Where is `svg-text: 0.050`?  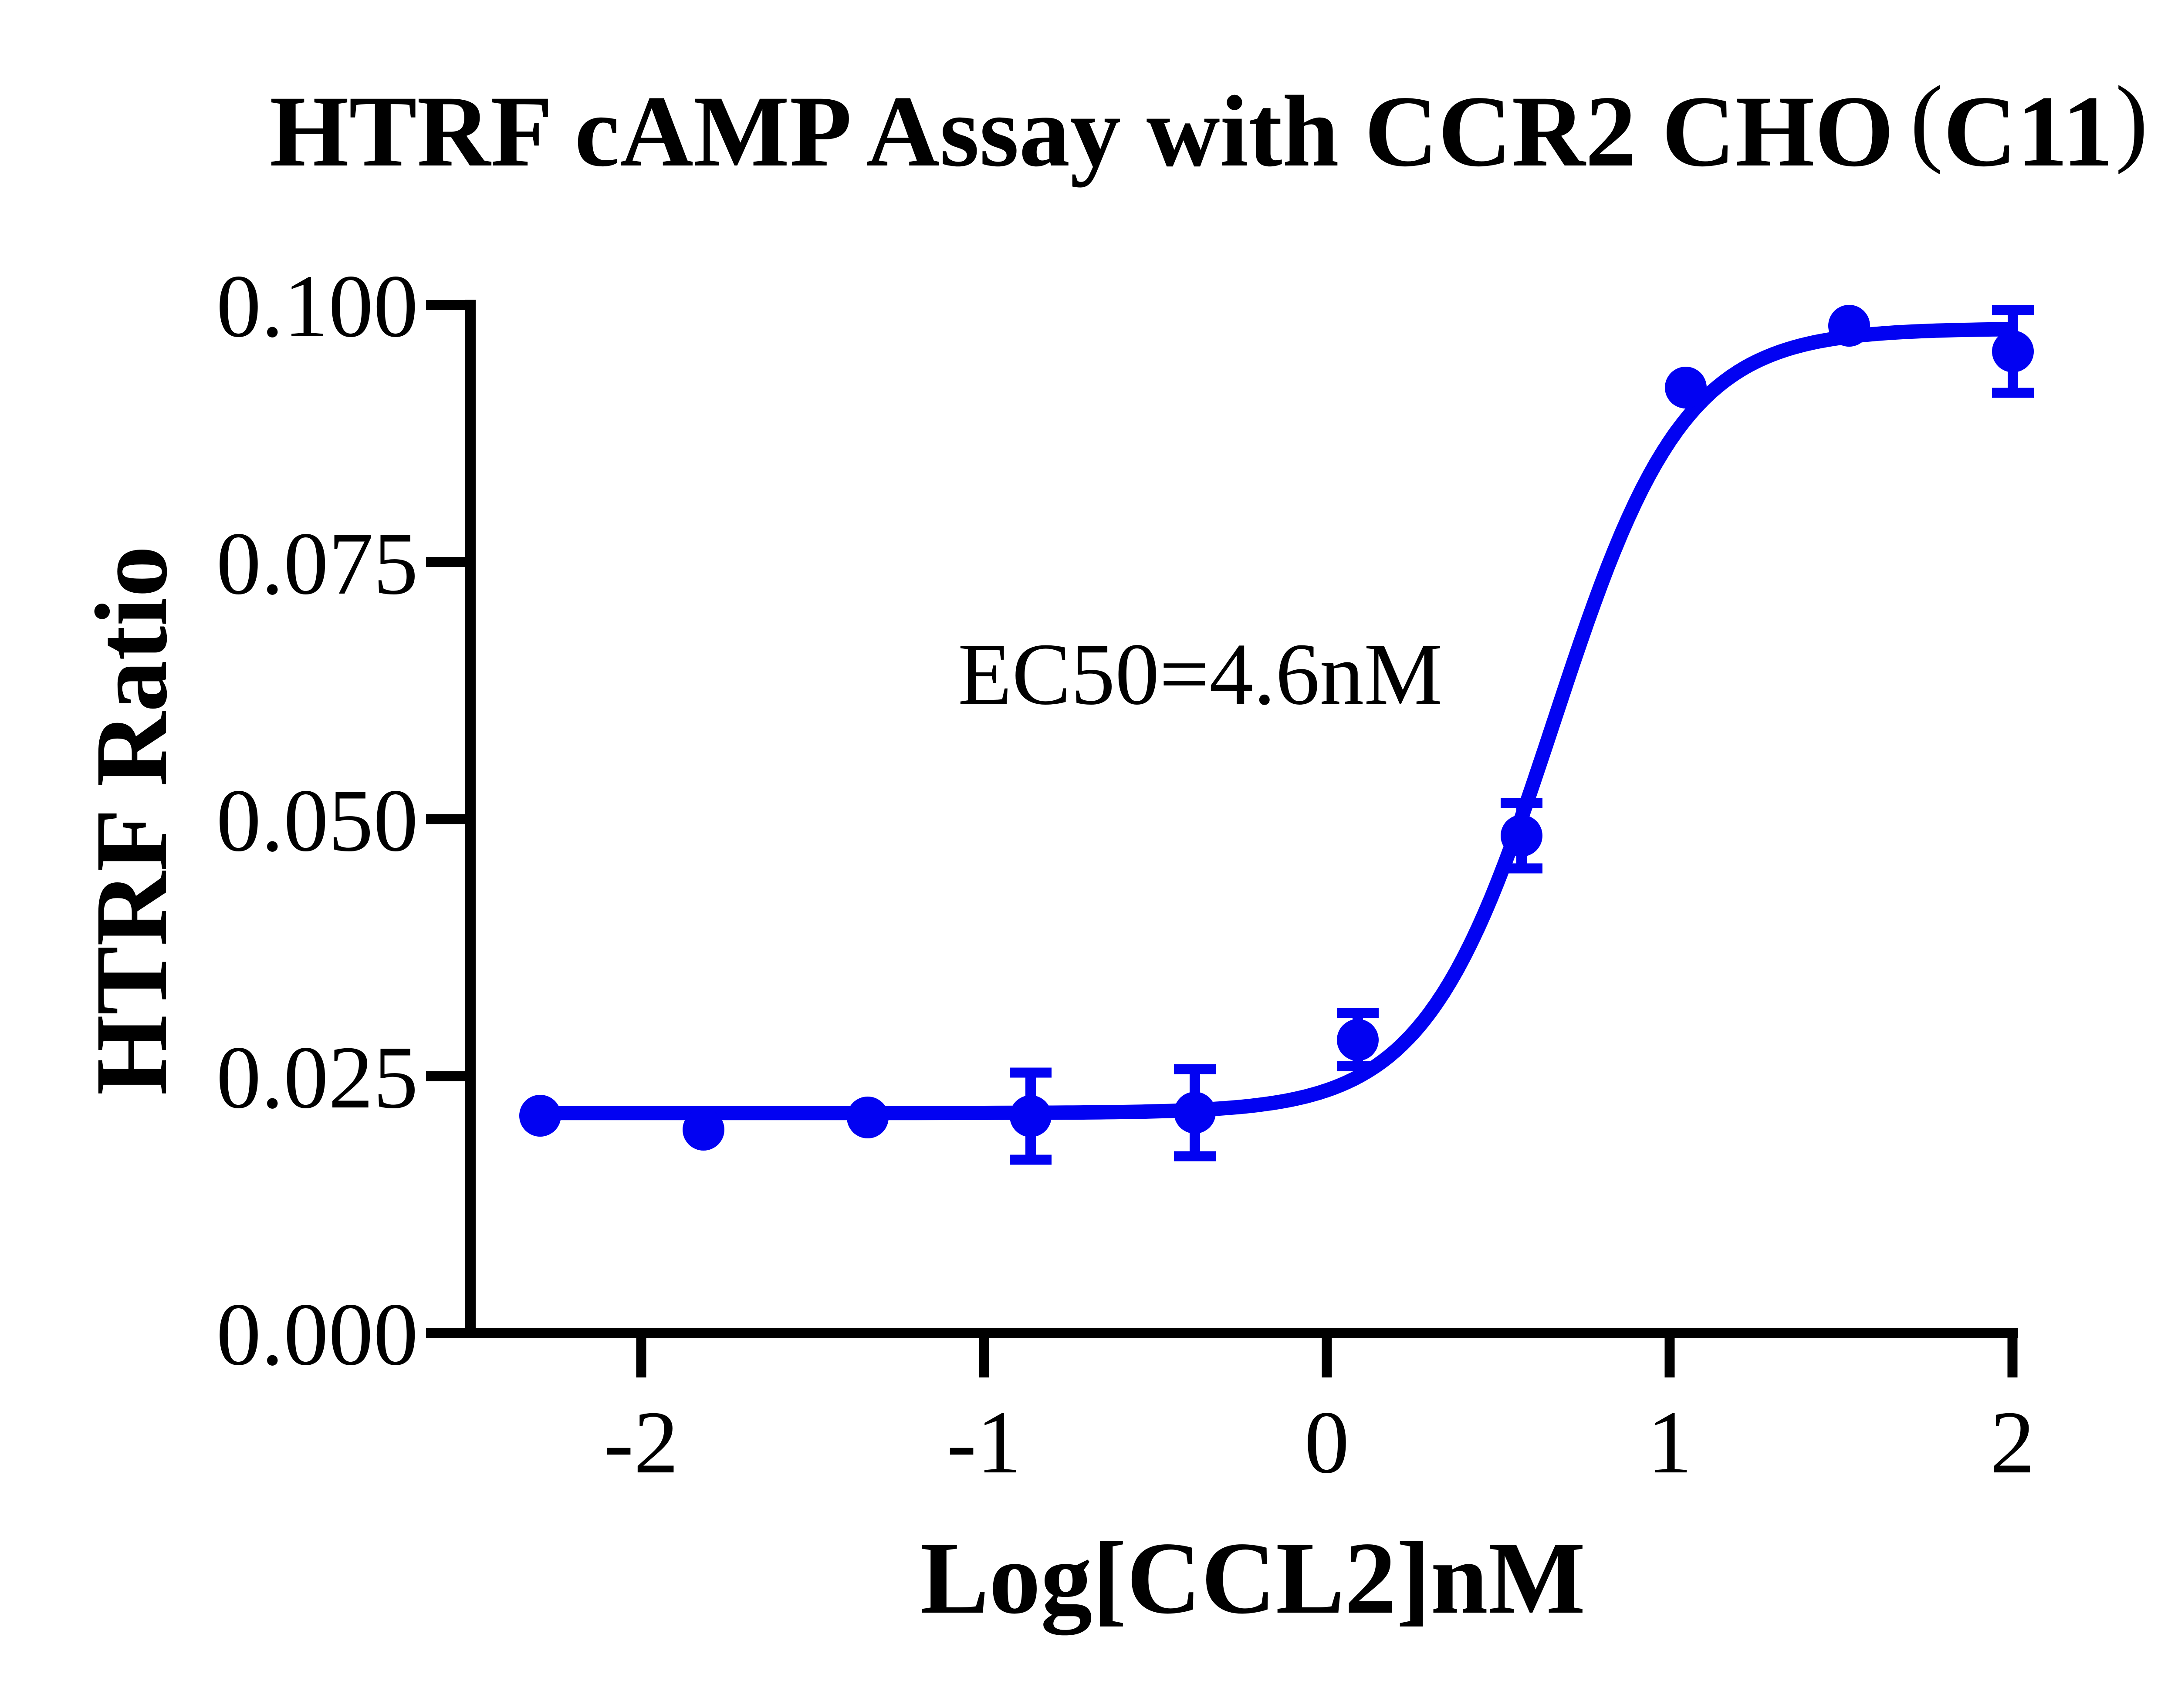
svg-text: 0.050 is located at coordinates (317, 820).